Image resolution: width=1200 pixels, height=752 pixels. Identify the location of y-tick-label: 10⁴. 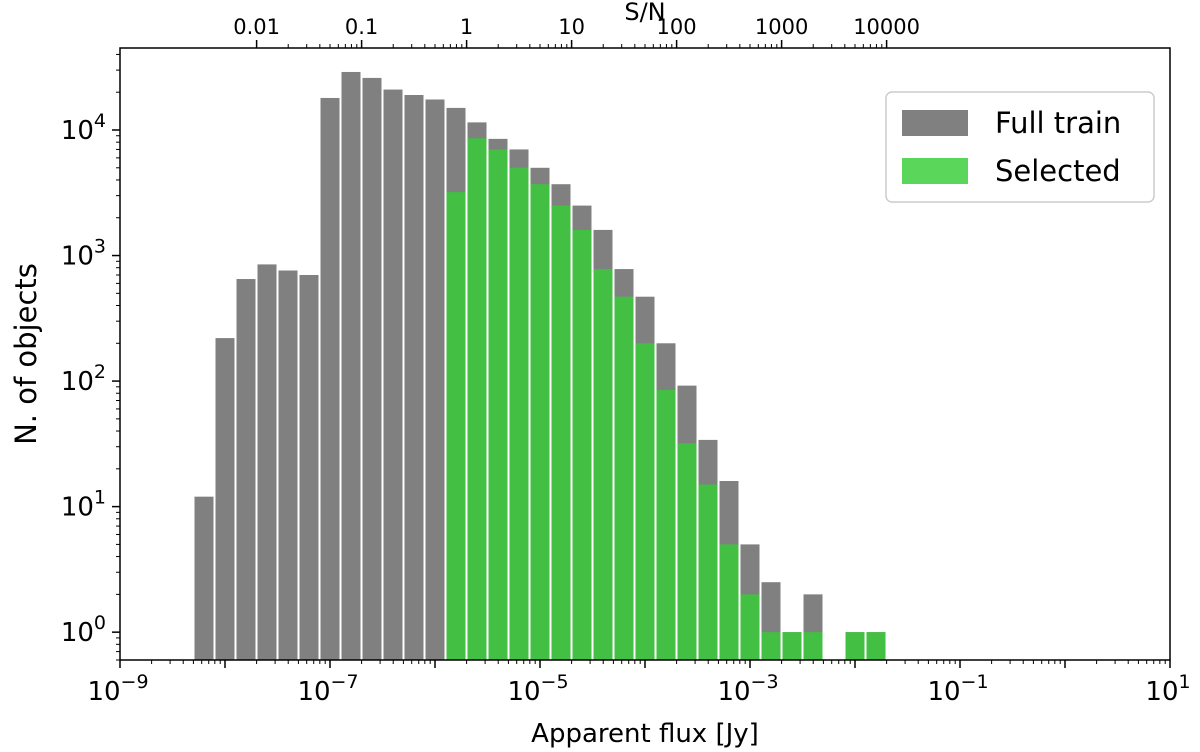
(83, 128).